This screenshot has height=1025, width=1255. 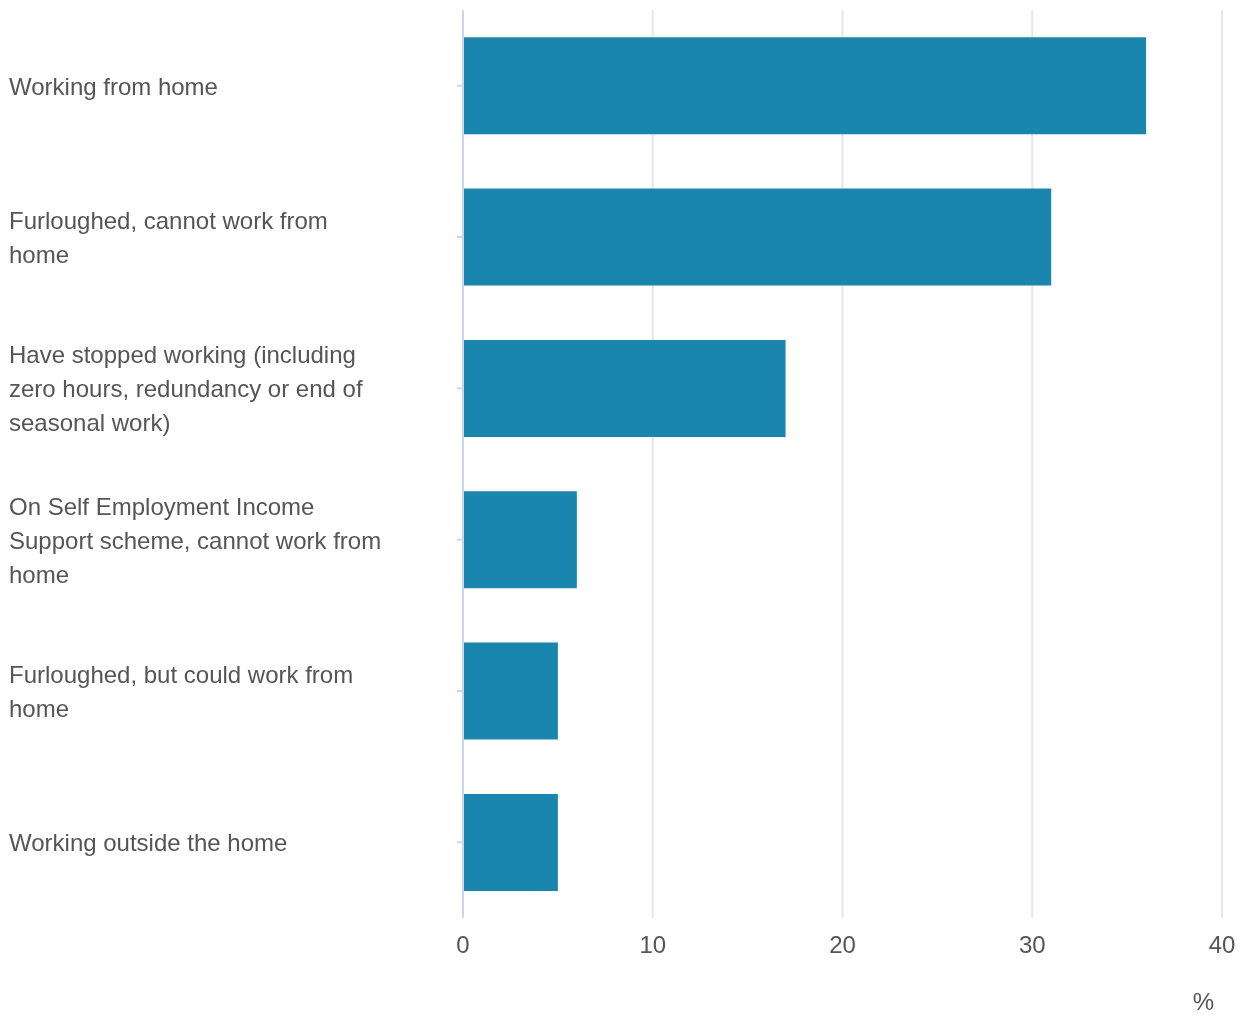 I want to click on y-tick-label: On Self Employment Income Support scheme, cannot work from home, so click(x=195, y=540).